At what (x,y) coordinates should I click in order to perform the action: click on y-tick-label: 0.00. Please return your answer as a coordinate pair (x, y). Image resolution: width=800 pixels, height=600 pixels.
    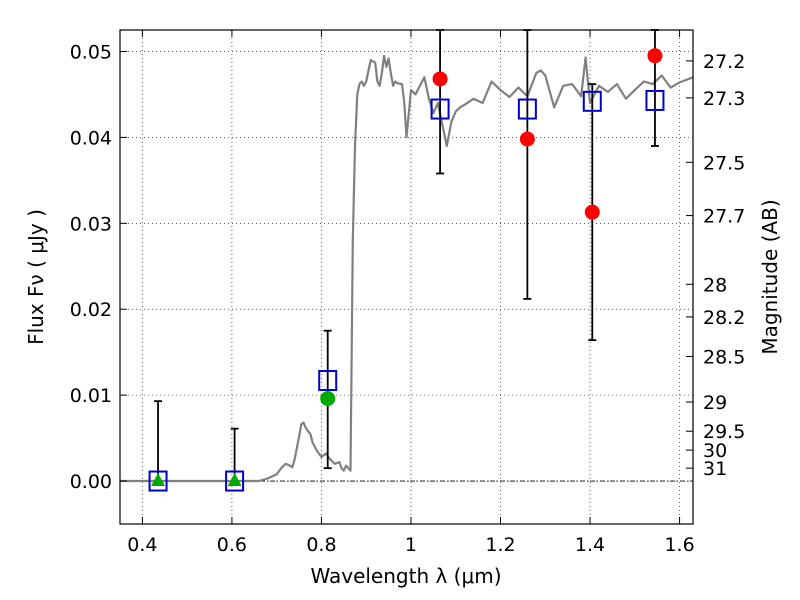
    Looking at the image, I should click on (91, 482).